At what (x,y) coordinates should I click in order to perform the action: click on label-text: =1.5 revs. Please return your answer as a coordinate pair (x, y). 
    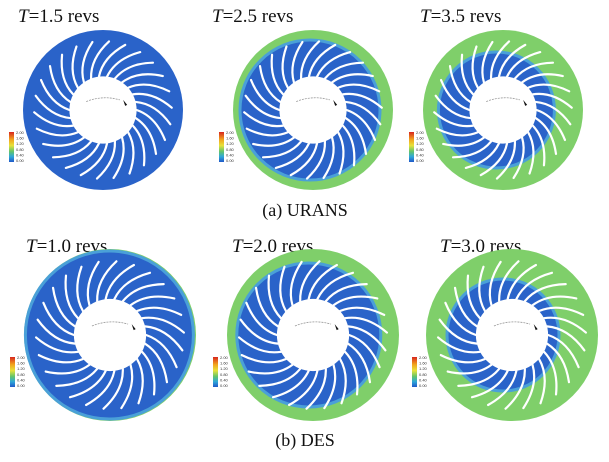
    Looking at the image, I should click on (64, 16).